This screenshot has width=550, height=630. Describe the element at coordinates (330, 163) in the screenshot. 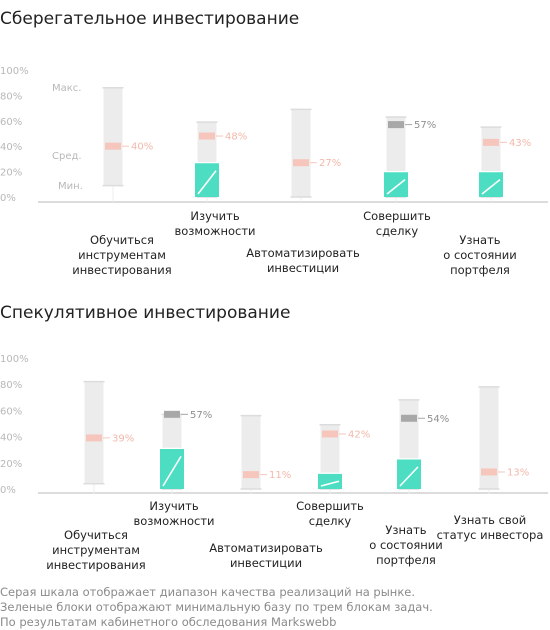

I see `median-value-label: 27%` at that location.